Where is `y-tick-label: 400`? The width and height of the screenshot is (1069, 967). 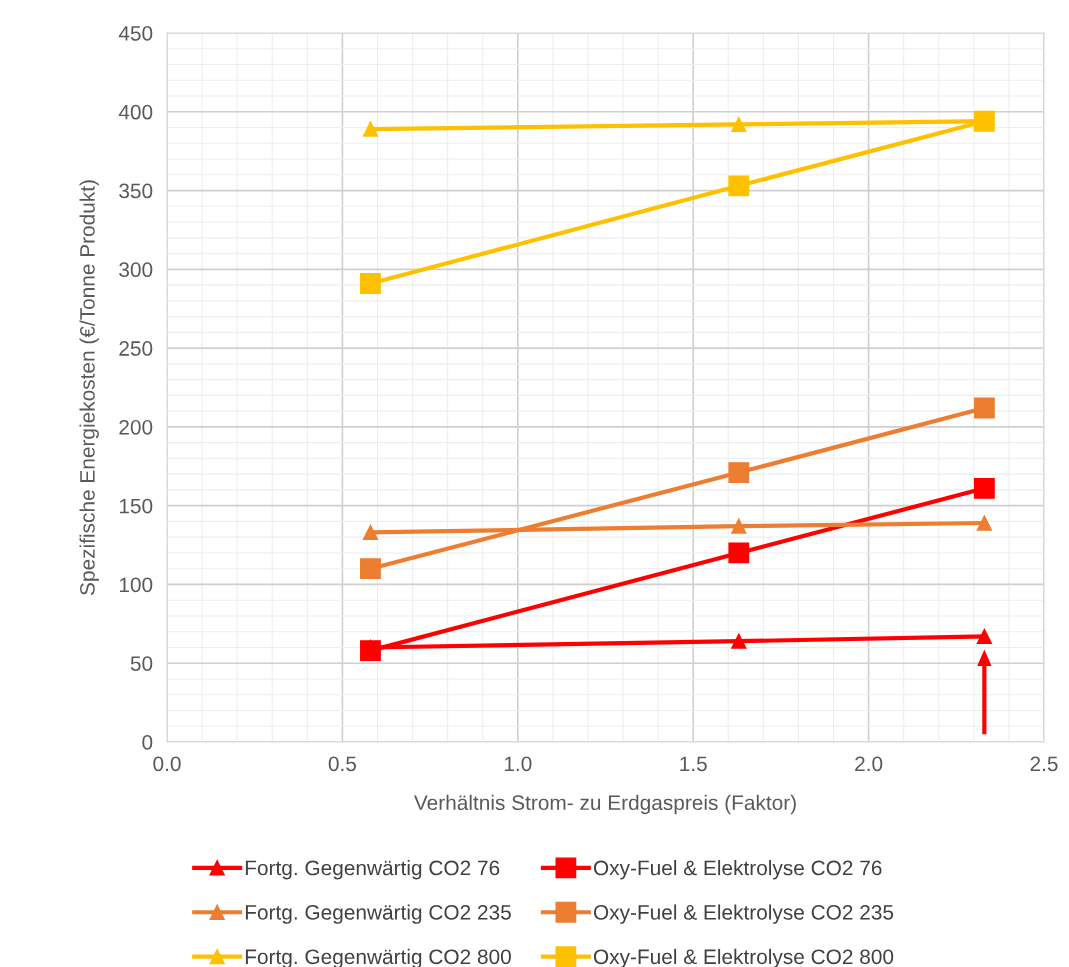
y-tick-label: 400 is located at coordinates (135, 112).